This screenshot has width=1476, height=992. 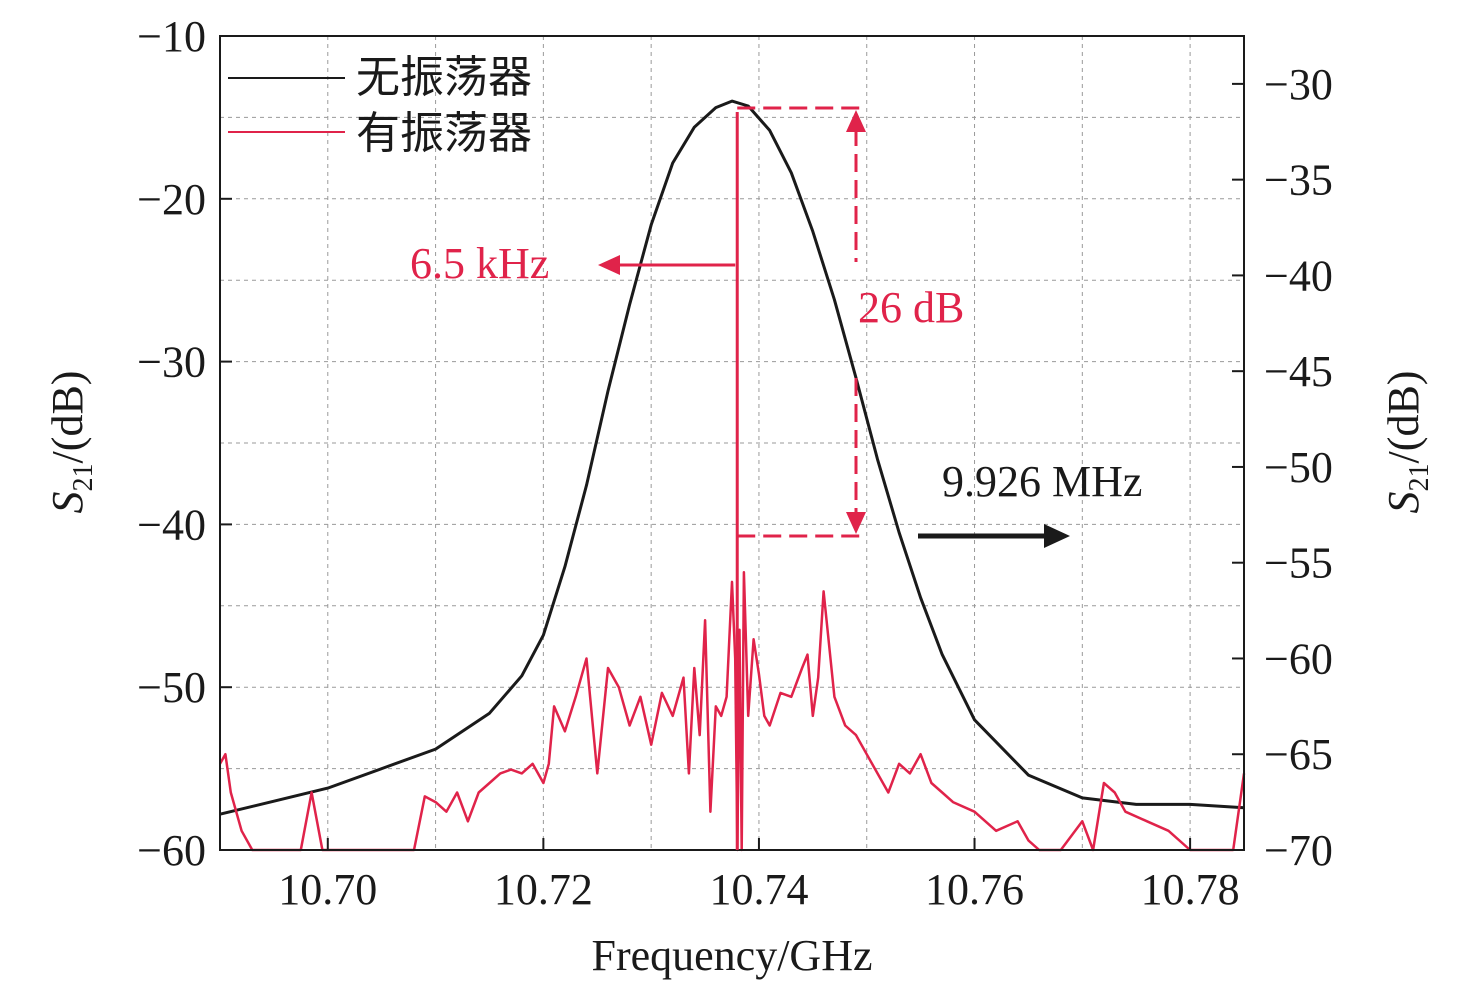 I want to click on y-left-tick-label: −10, so click(x=171, y=36).